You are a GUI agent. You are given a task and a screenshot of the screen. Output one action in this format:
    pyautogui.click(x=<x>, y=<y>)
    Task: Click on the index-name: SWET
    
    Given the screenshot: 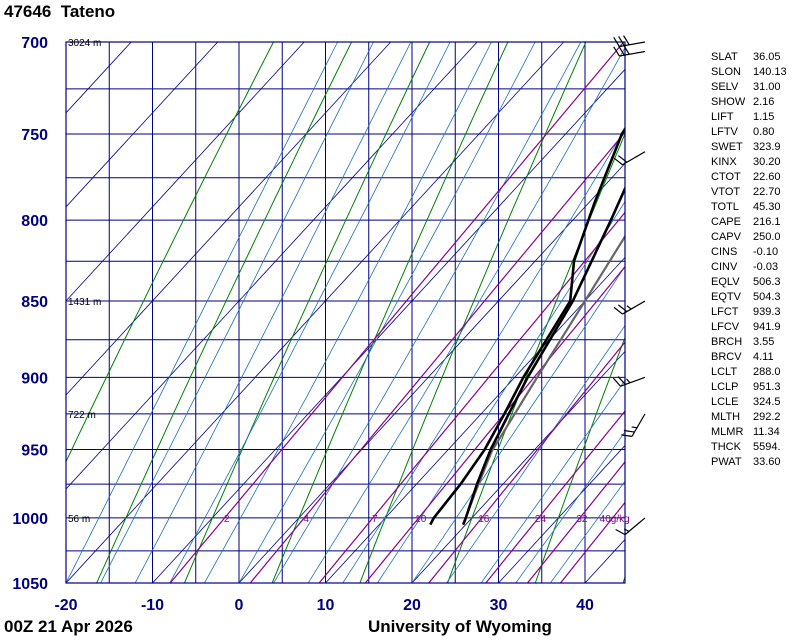 What is the action you would take?
    pyautogui.click(x=727, y=147)
    